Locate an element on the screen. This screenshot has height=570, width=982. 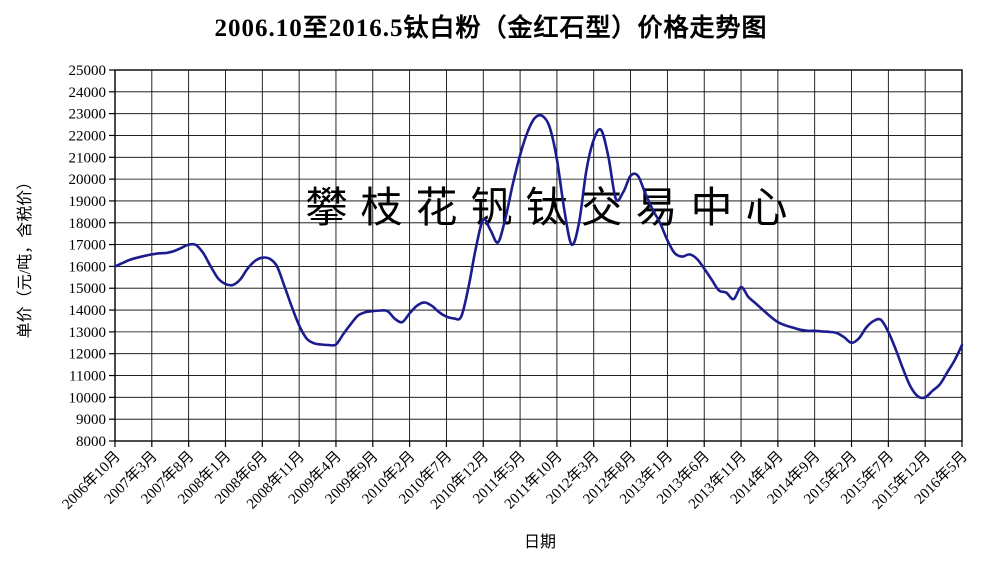
y-tick-label: 8000 is located at coordinates (91, 442).